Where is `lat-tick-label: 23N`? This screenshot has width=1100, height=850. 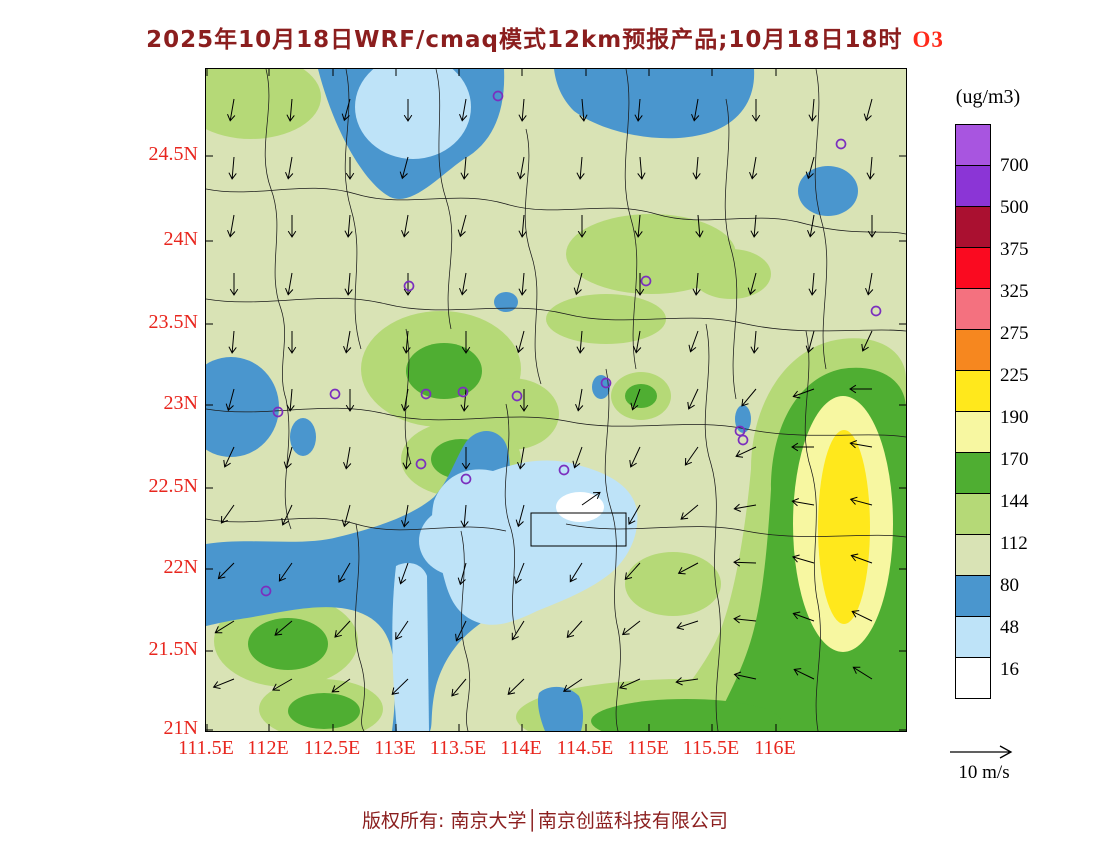 lat-tick-label: 23N is located at coordinates (180, 403).